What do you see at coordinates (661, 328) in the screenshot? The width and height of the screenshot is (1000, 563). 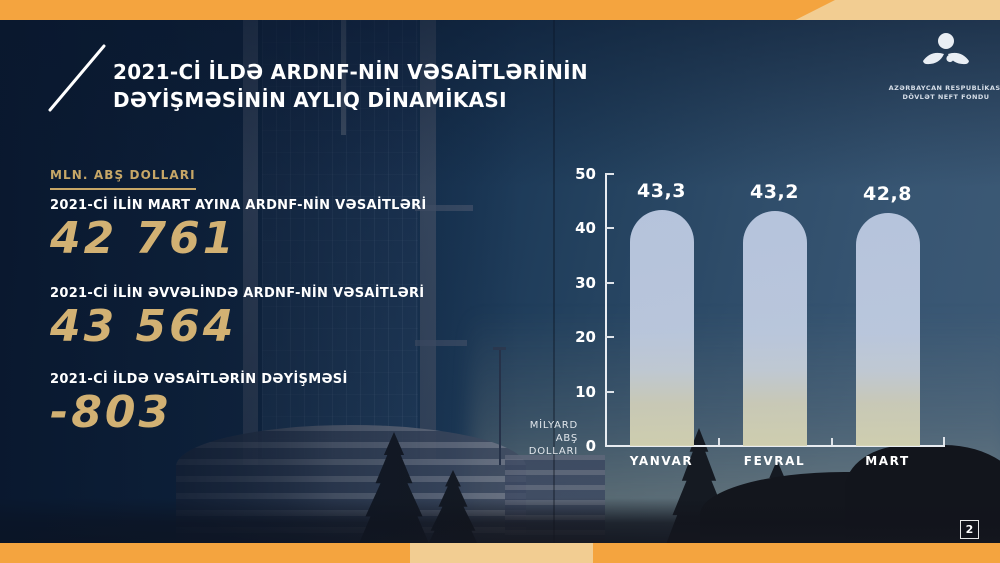 I see `bar-yanvar` at bounding box center [661, 328].